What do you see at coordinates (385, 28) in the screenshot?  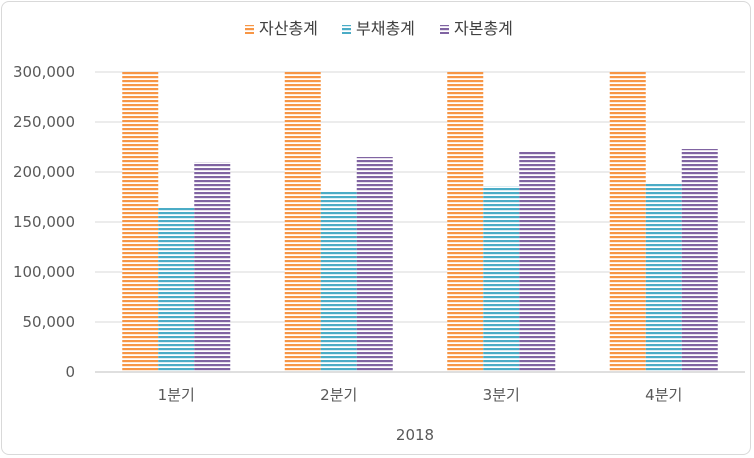 I see `legend-label: 부채총계` at bounding box center [385, 28].